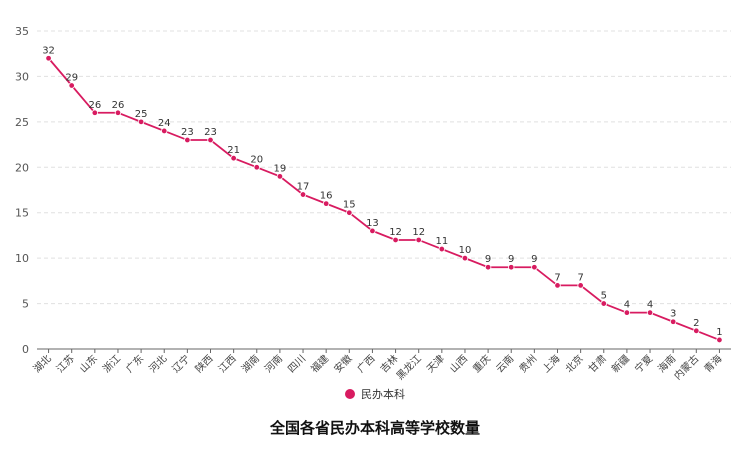 The image size is (750, 450). Describe the element at coordinates (620, 363) in the screenshot. I see `x-tick-label: 新疆` at that location.